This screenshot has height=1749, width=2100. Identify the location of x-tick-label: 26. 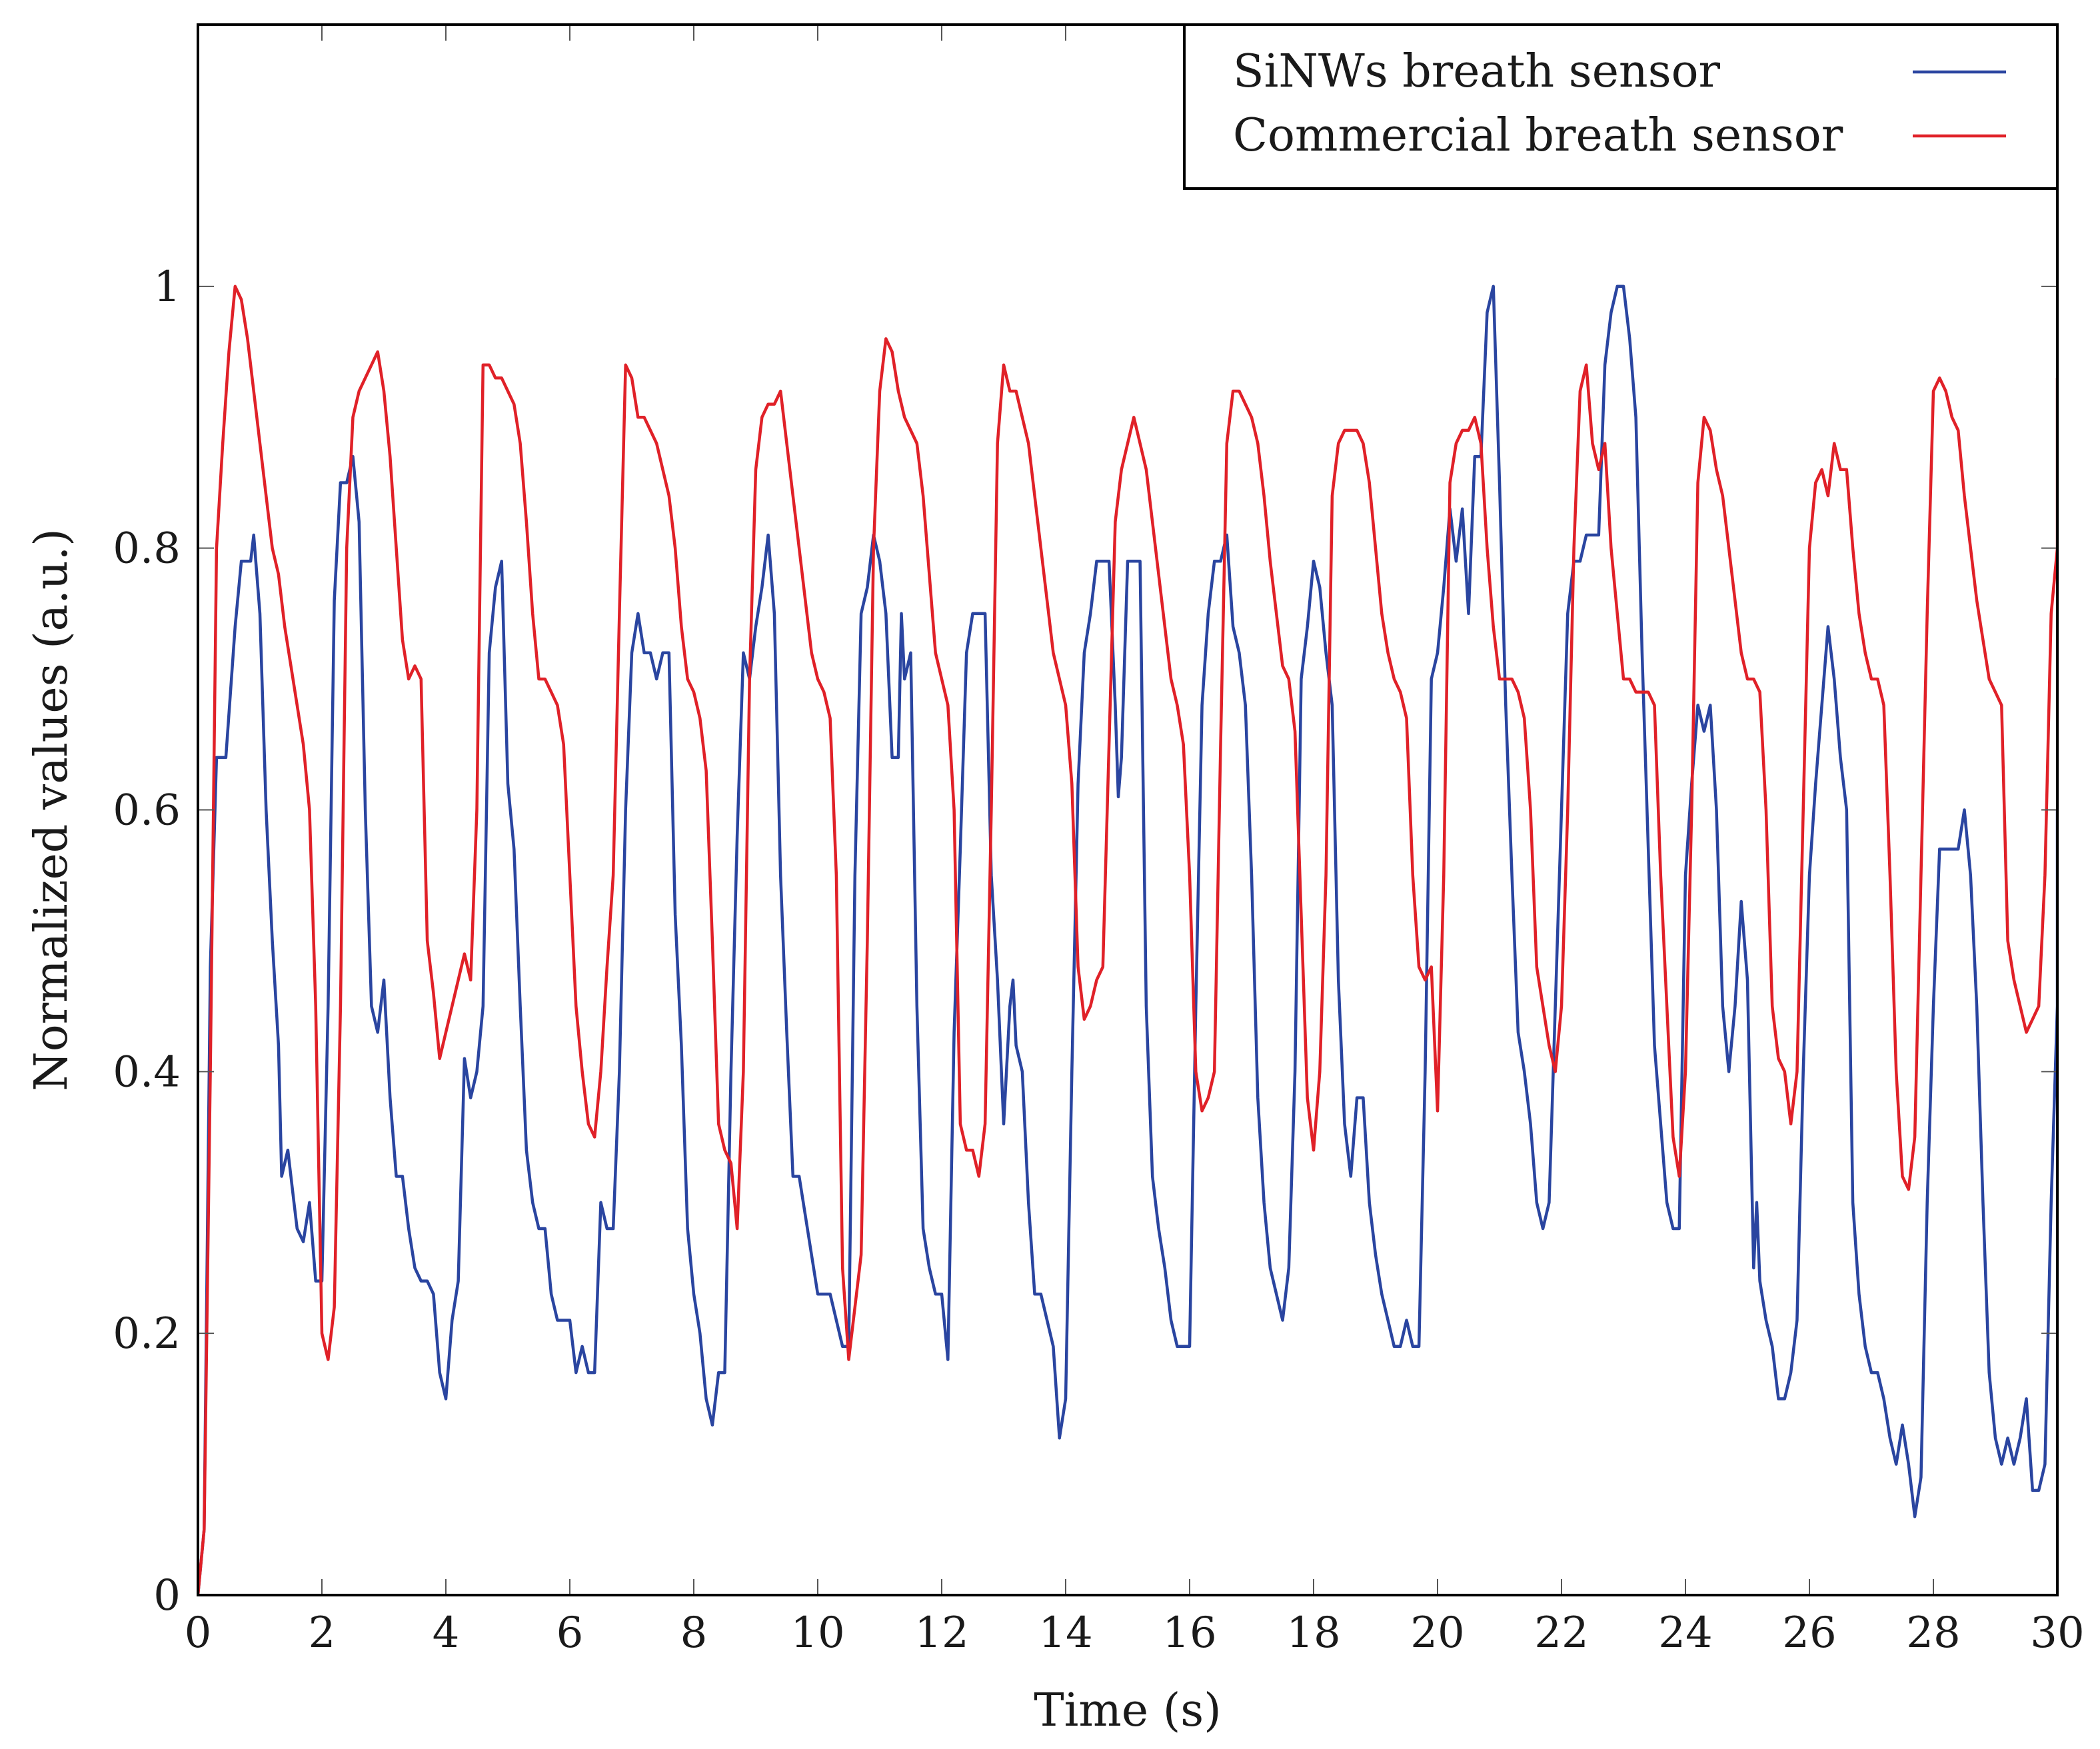
(1809, 1633).